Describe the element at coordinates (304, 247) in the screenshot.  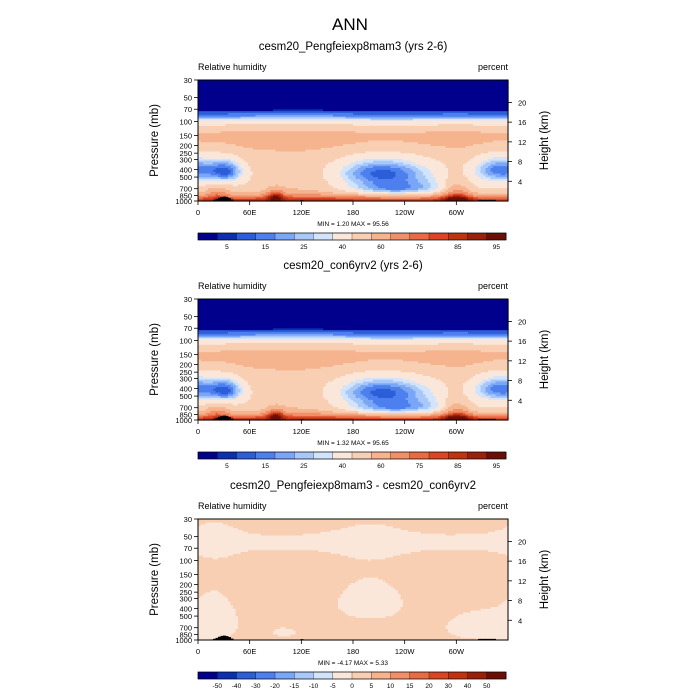
I see `colorbar-label: 25` at that location.